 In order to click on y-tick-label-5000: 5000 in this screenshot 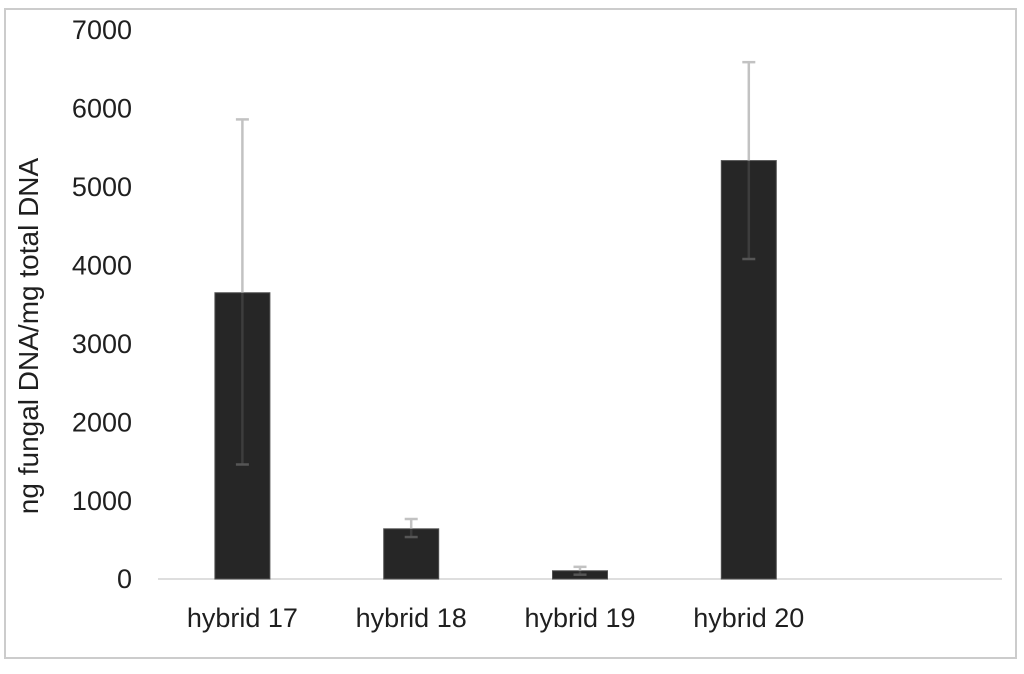, I will do `click(102, 187)`.